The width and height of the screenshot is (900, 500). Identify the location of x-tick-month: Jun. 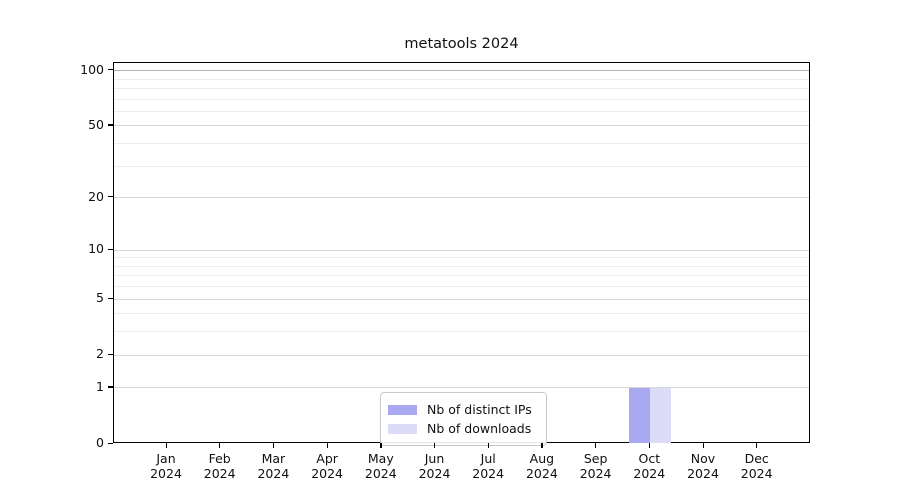
(434, 458).